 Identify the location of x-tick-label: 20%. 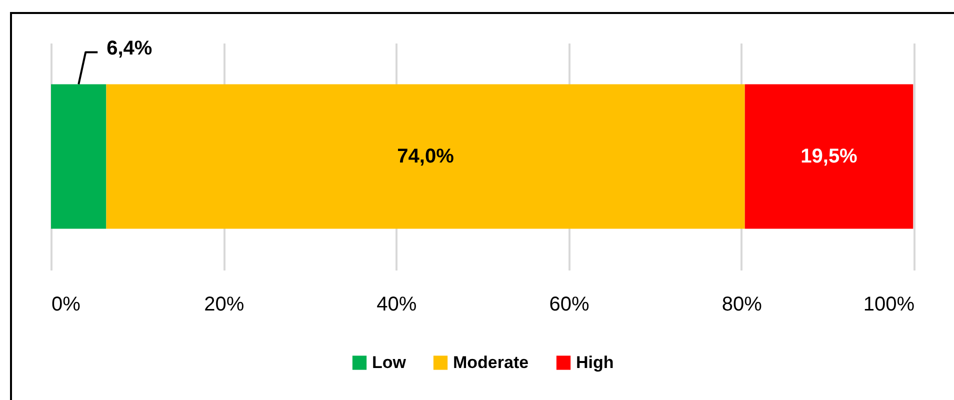
(224, 305).